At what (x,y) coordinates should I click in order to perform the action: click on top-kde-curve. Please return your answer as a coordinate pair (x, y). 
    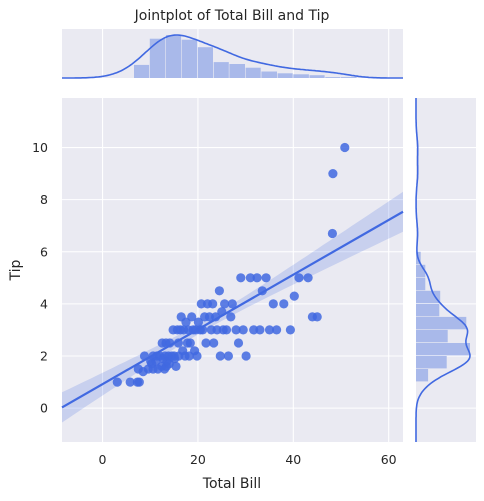
    Looking at the image, I should click on (232, 56).